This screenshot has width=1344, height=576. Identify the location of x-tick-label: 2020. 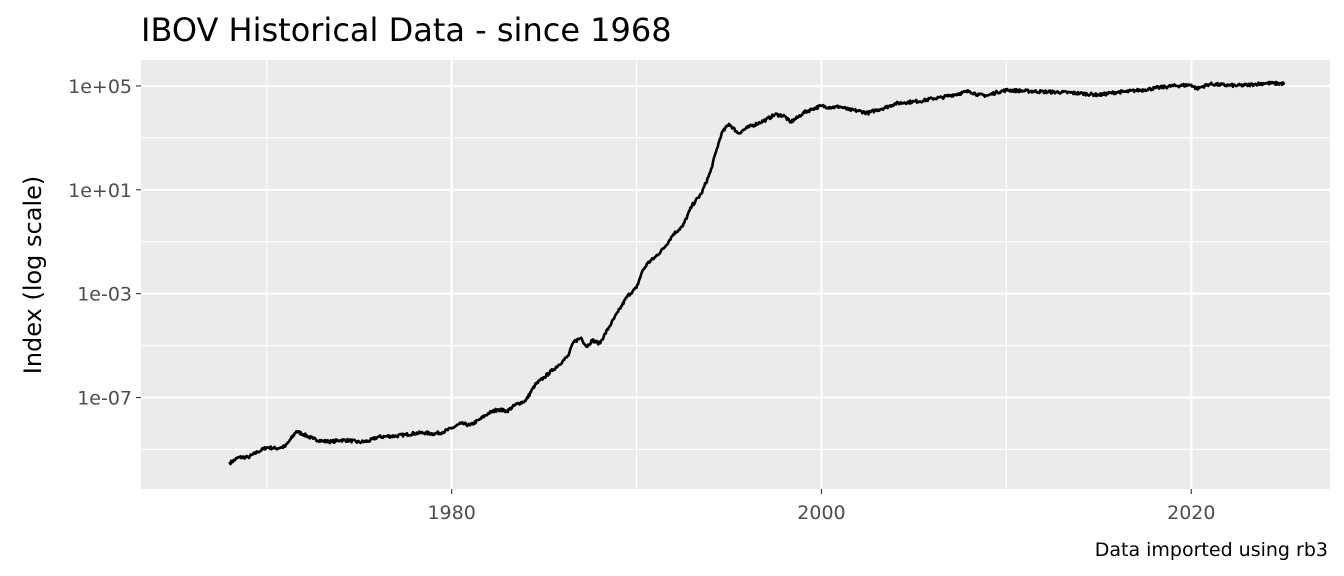
(1191, 513).